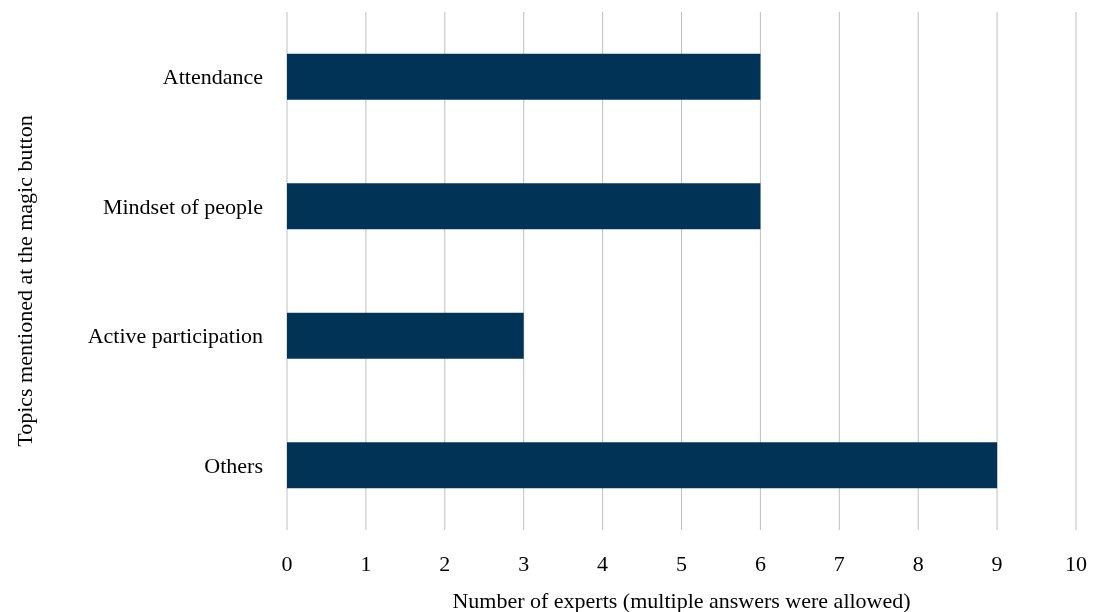 This screenshot has width=1096, height=612. What do you see at coordinates (918, 563) in the screenshot?
I see `x-tick-label: 8` at bounding box center [918, 563].